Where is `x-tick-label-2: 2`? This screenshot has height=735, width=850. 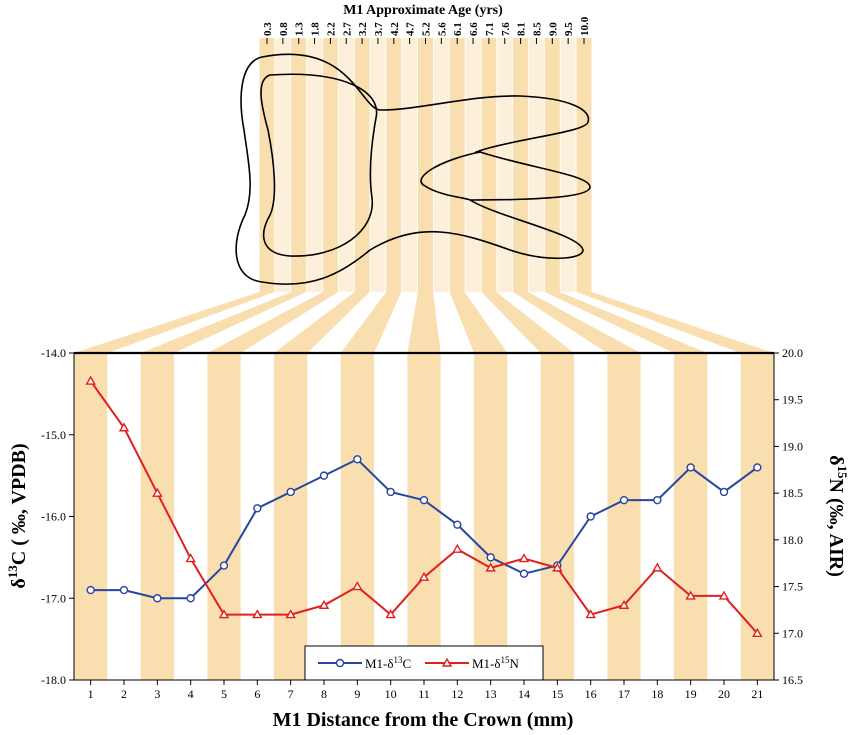 x-tick-label-2: 2 is located at coordinates (124, 694).